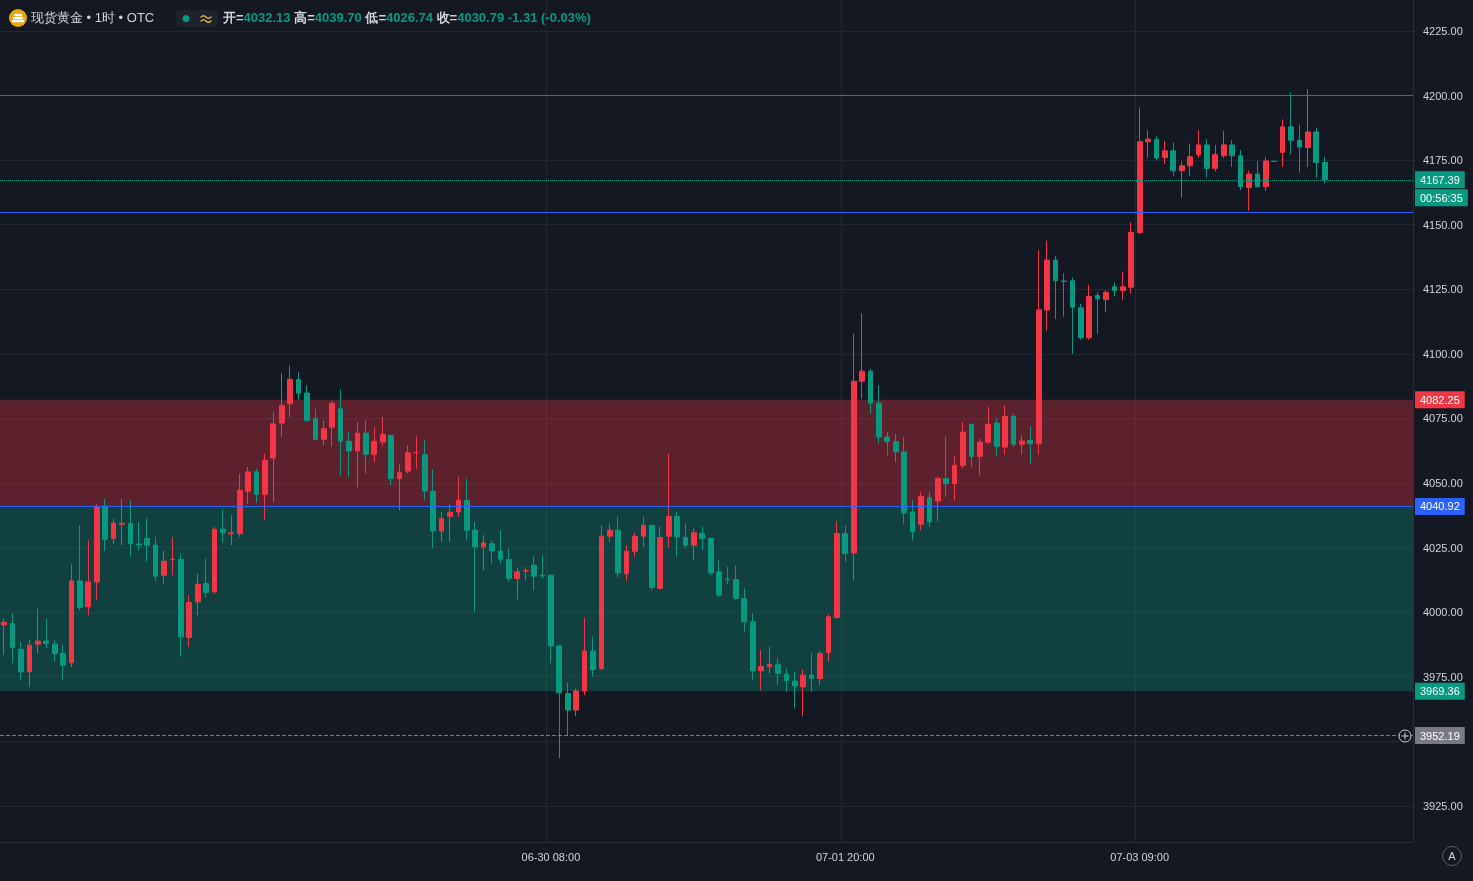  Describe the element at coordinates (1443, 418) in the screenshot. I see `y-tick-label: 4075.00` at that location.